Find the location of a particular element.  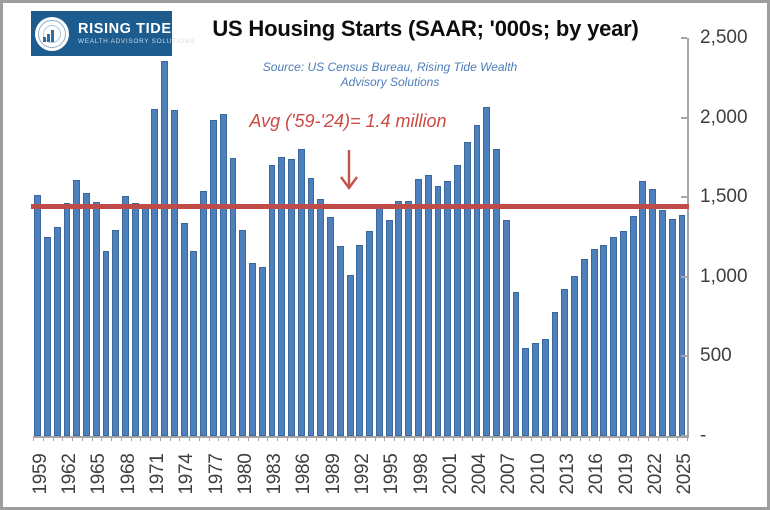

bar-1973 is located at coordinates (174, 273).